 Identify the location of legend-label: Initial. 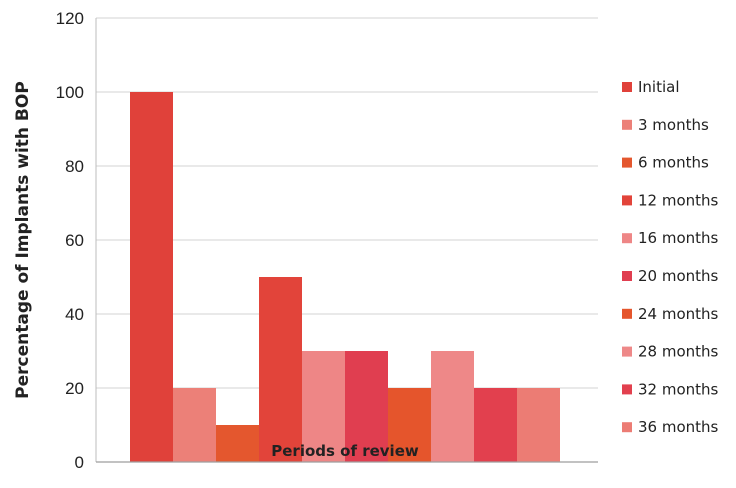
(659, 87).